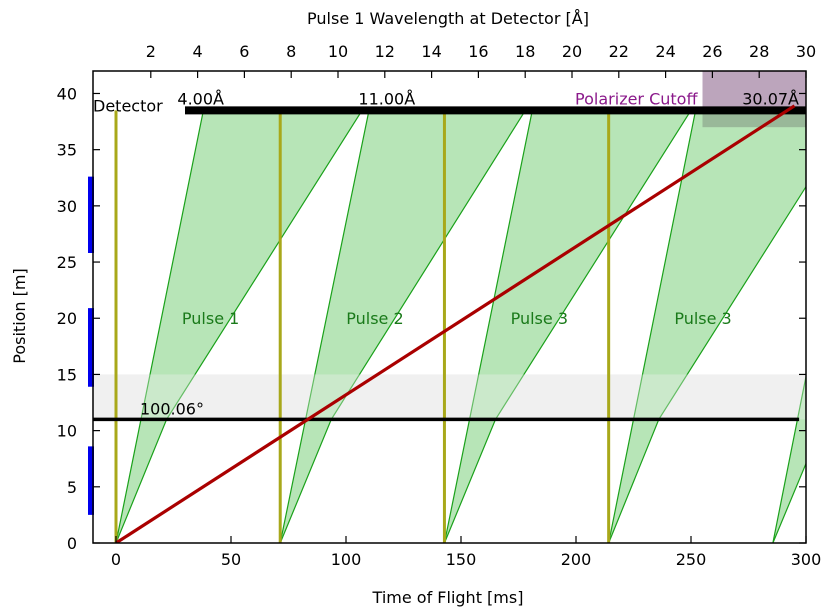  I want to click on top-tick-label: 12, so click(385, 51).